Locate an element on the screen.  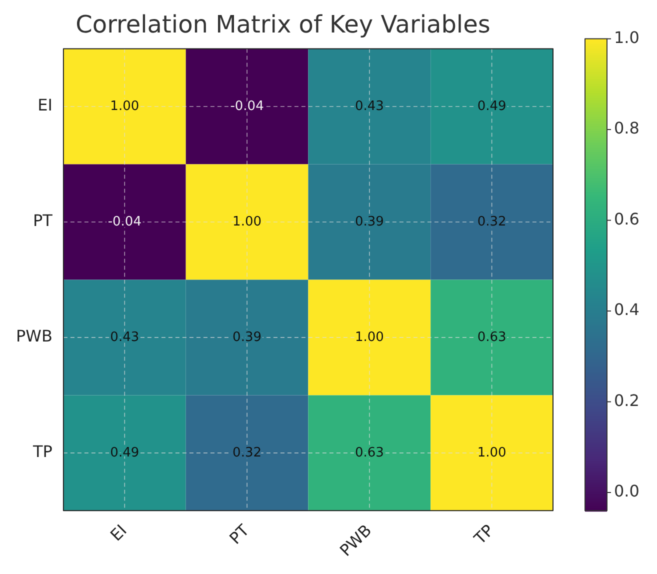
x-tick-label: TP is located at coordinates (484, 534).